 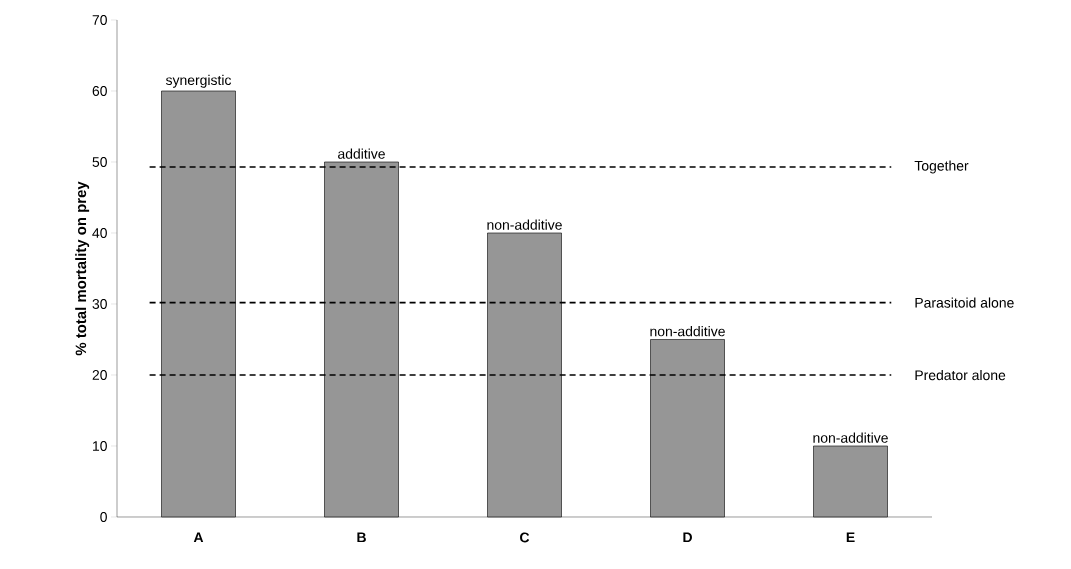 What do you see at coordinates (525, 537) in the screenshot?
I see `x-tick-label: C` at bounding box center [525, 537].